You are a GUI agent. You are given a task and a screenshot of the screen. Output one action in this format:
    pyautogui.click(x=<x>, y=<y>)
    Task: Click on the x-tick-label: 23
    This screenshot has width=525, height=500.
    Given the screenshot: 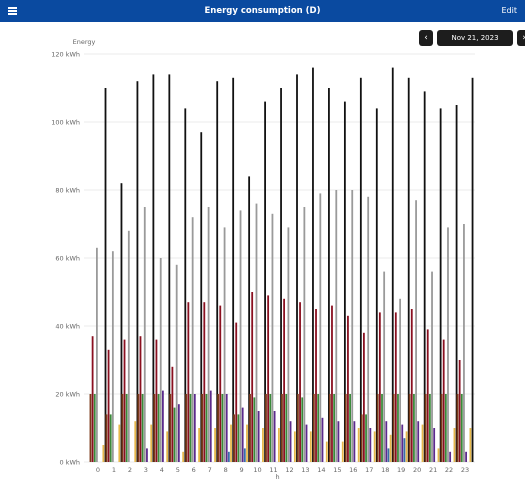 What is the action you would take?
    pyautogui.click(x=465, y=470)
    